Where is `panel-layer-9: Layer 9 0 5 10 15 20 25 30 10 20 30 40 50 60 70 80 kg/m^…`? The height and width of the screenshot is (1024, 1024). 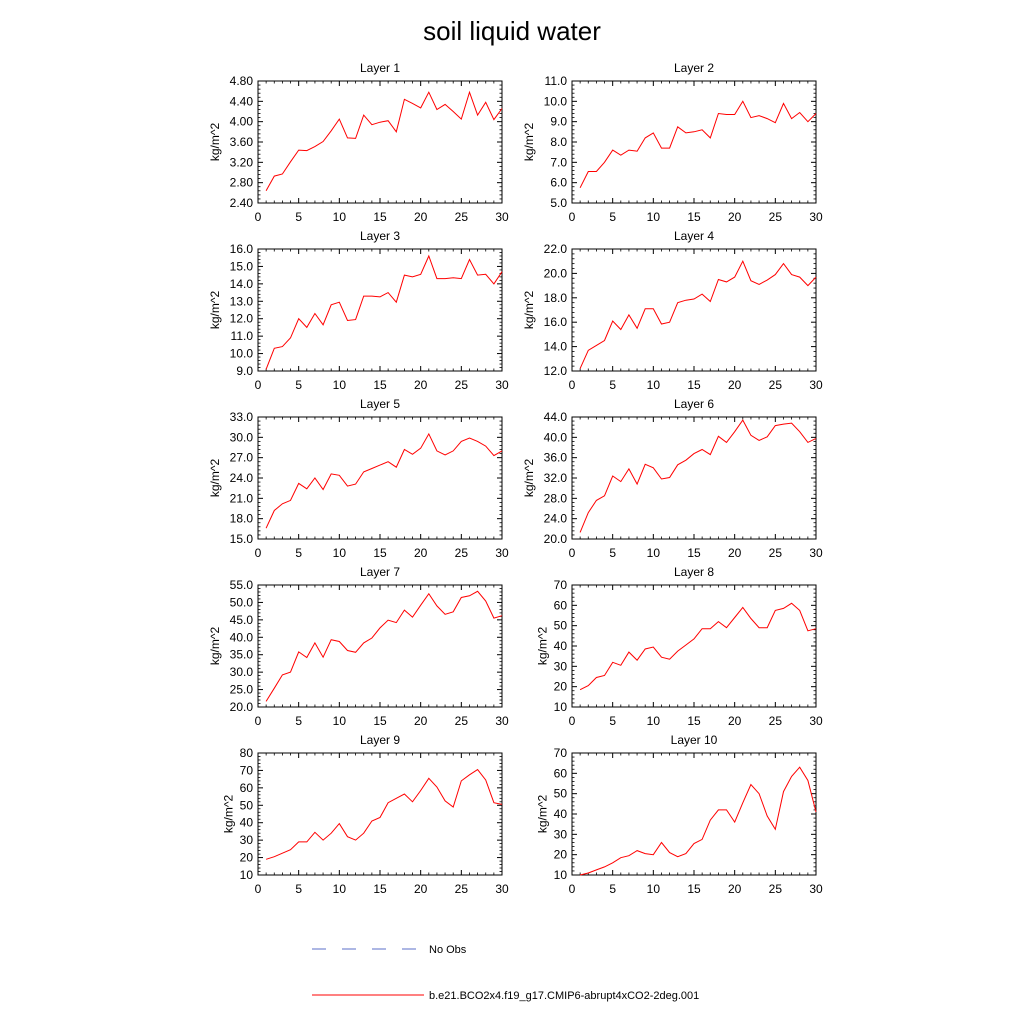 panel-layer-9: Layer 9 0 5 10 15 20 25 30 10 20 30 40 50 60 70 80 kg/m^… is located at coordinates (365, 814).